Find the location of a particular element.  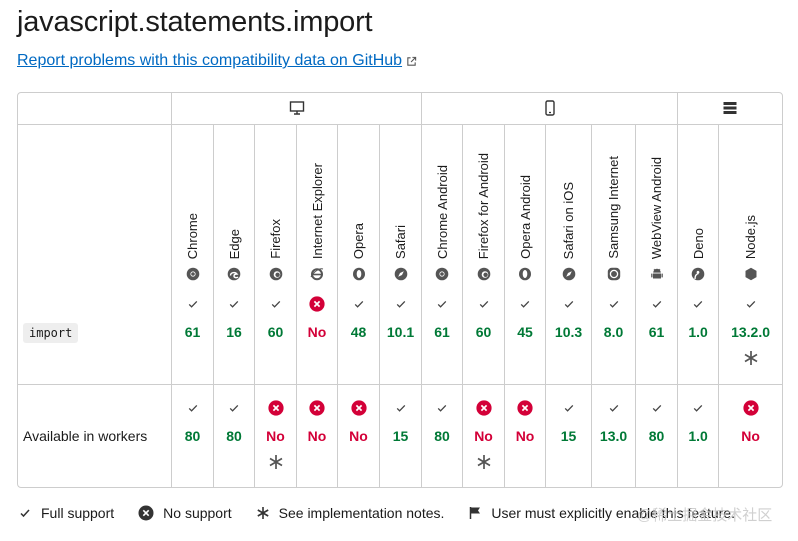

browser-header-corner is located at coordinates (95, 203).